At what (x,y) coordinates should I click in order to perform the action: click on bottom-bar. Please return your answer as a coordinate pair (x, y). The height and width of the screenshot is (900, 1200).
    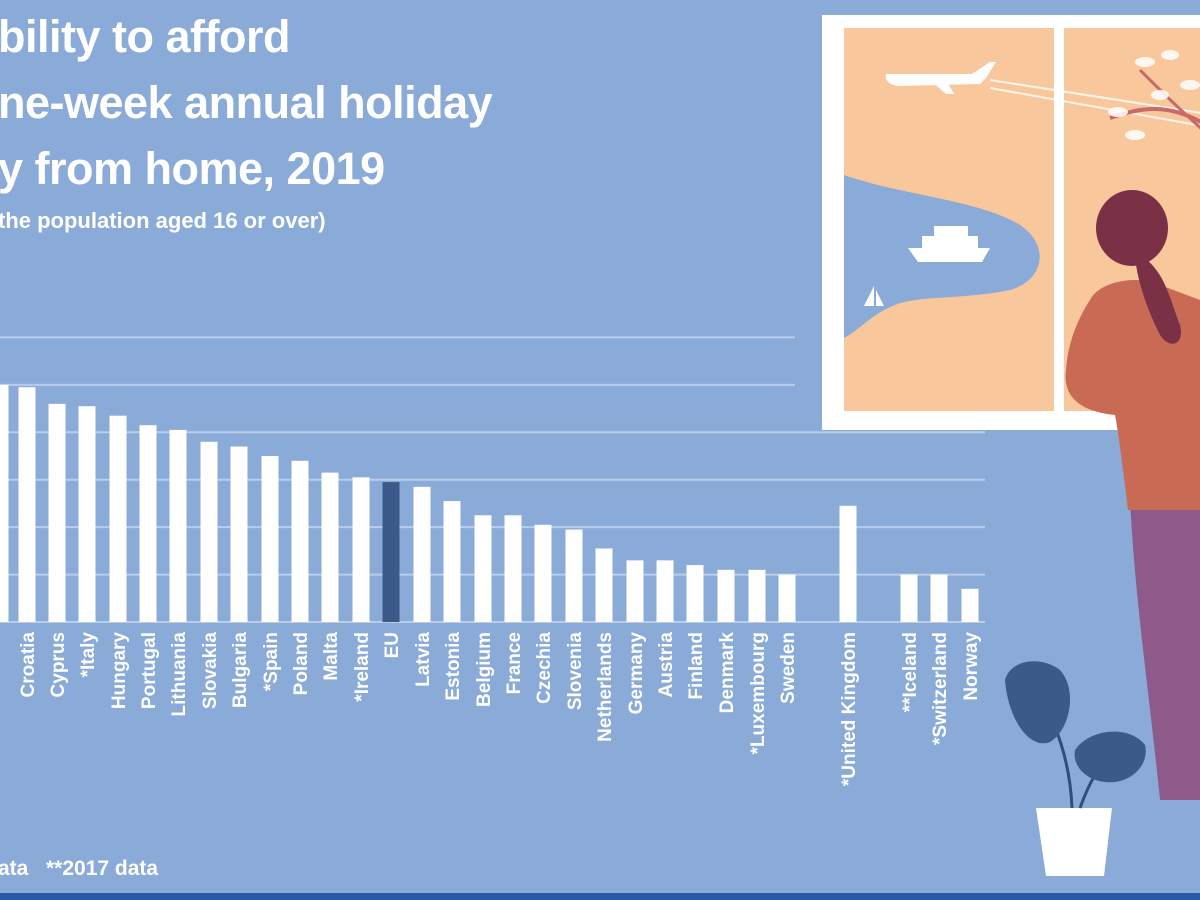
    Looking at the image, I should click on (600, 896).